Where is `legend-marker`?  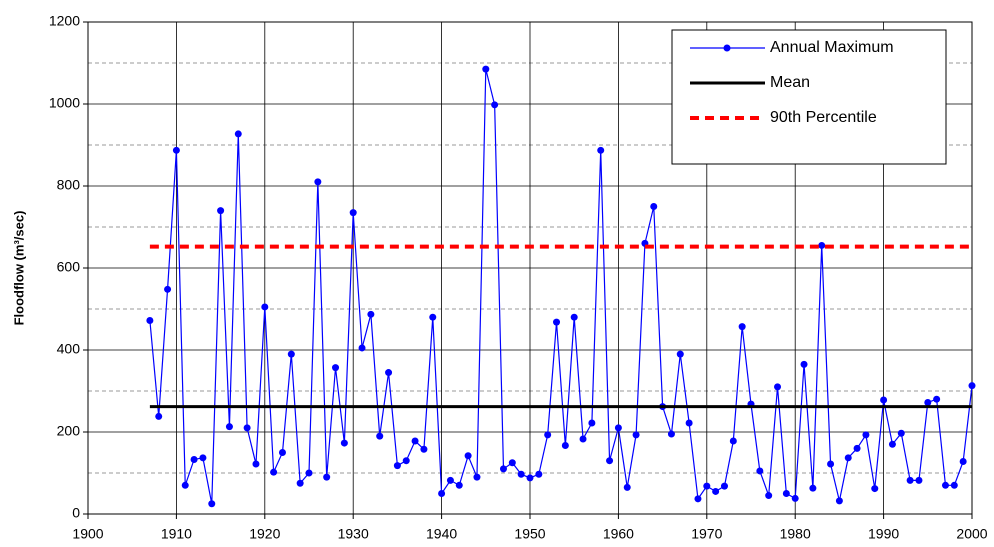
legend-marker is located at coordinates (727, 48).